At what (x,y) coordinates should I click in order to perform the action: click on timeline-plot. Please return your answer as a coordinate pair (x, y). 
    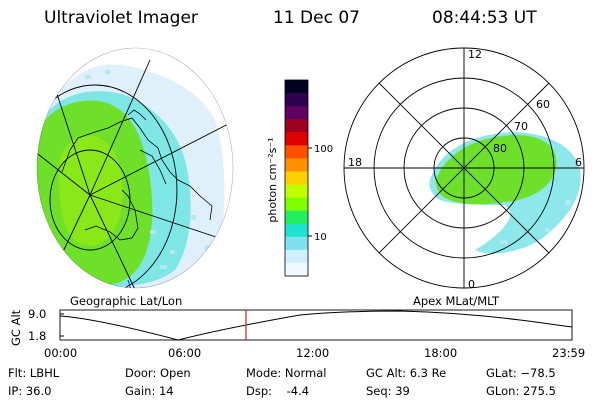
    Looking at the image, I should click on (316, 325).